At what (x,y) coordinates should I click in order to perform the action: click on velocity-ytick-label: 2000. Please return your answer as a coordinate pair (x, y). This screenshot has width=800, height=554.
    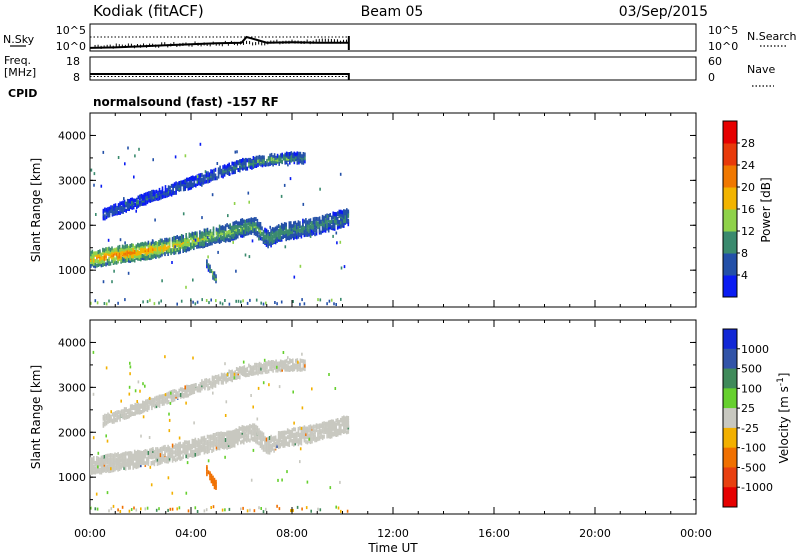
    Looking at the image, I should click on (72, 432).